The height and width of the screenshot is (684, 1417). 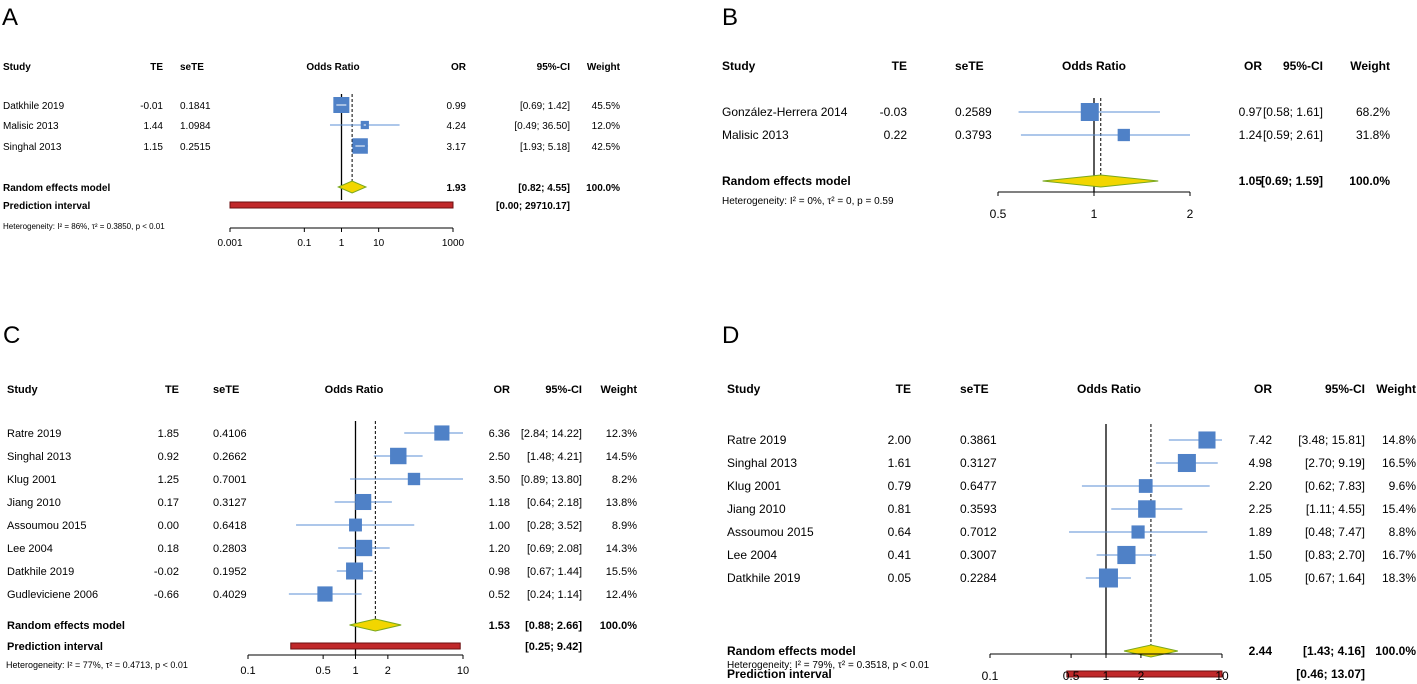 I want to click on study-ci: [2.84; 14.22], so click(x=551, y=434).